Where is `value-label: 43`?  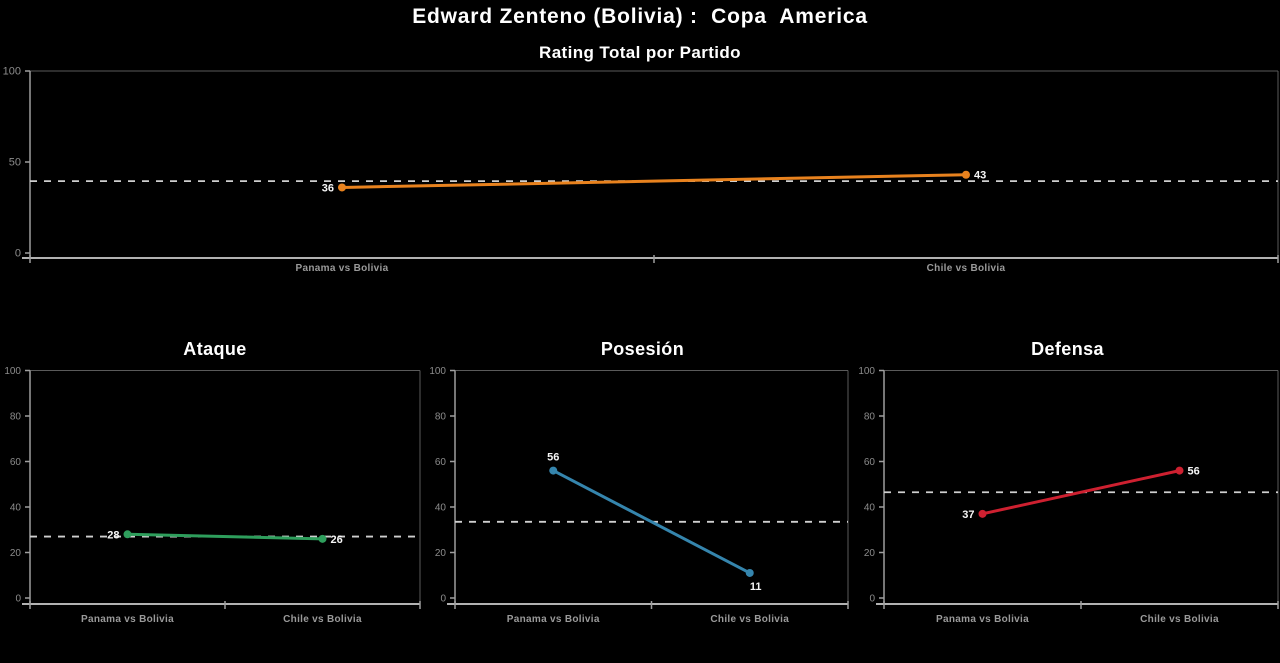 value-label: 43 is located at coordinates (980, 176).